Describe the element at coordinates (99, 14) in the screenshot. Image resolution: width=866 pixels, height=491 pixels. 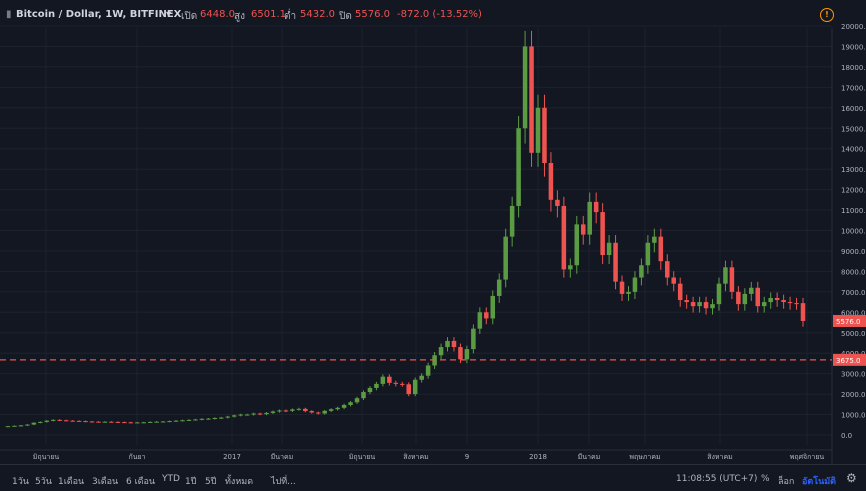
I see `symbol-title: Bitcoin / Dollar, 1W, BITFINEX` at that location.